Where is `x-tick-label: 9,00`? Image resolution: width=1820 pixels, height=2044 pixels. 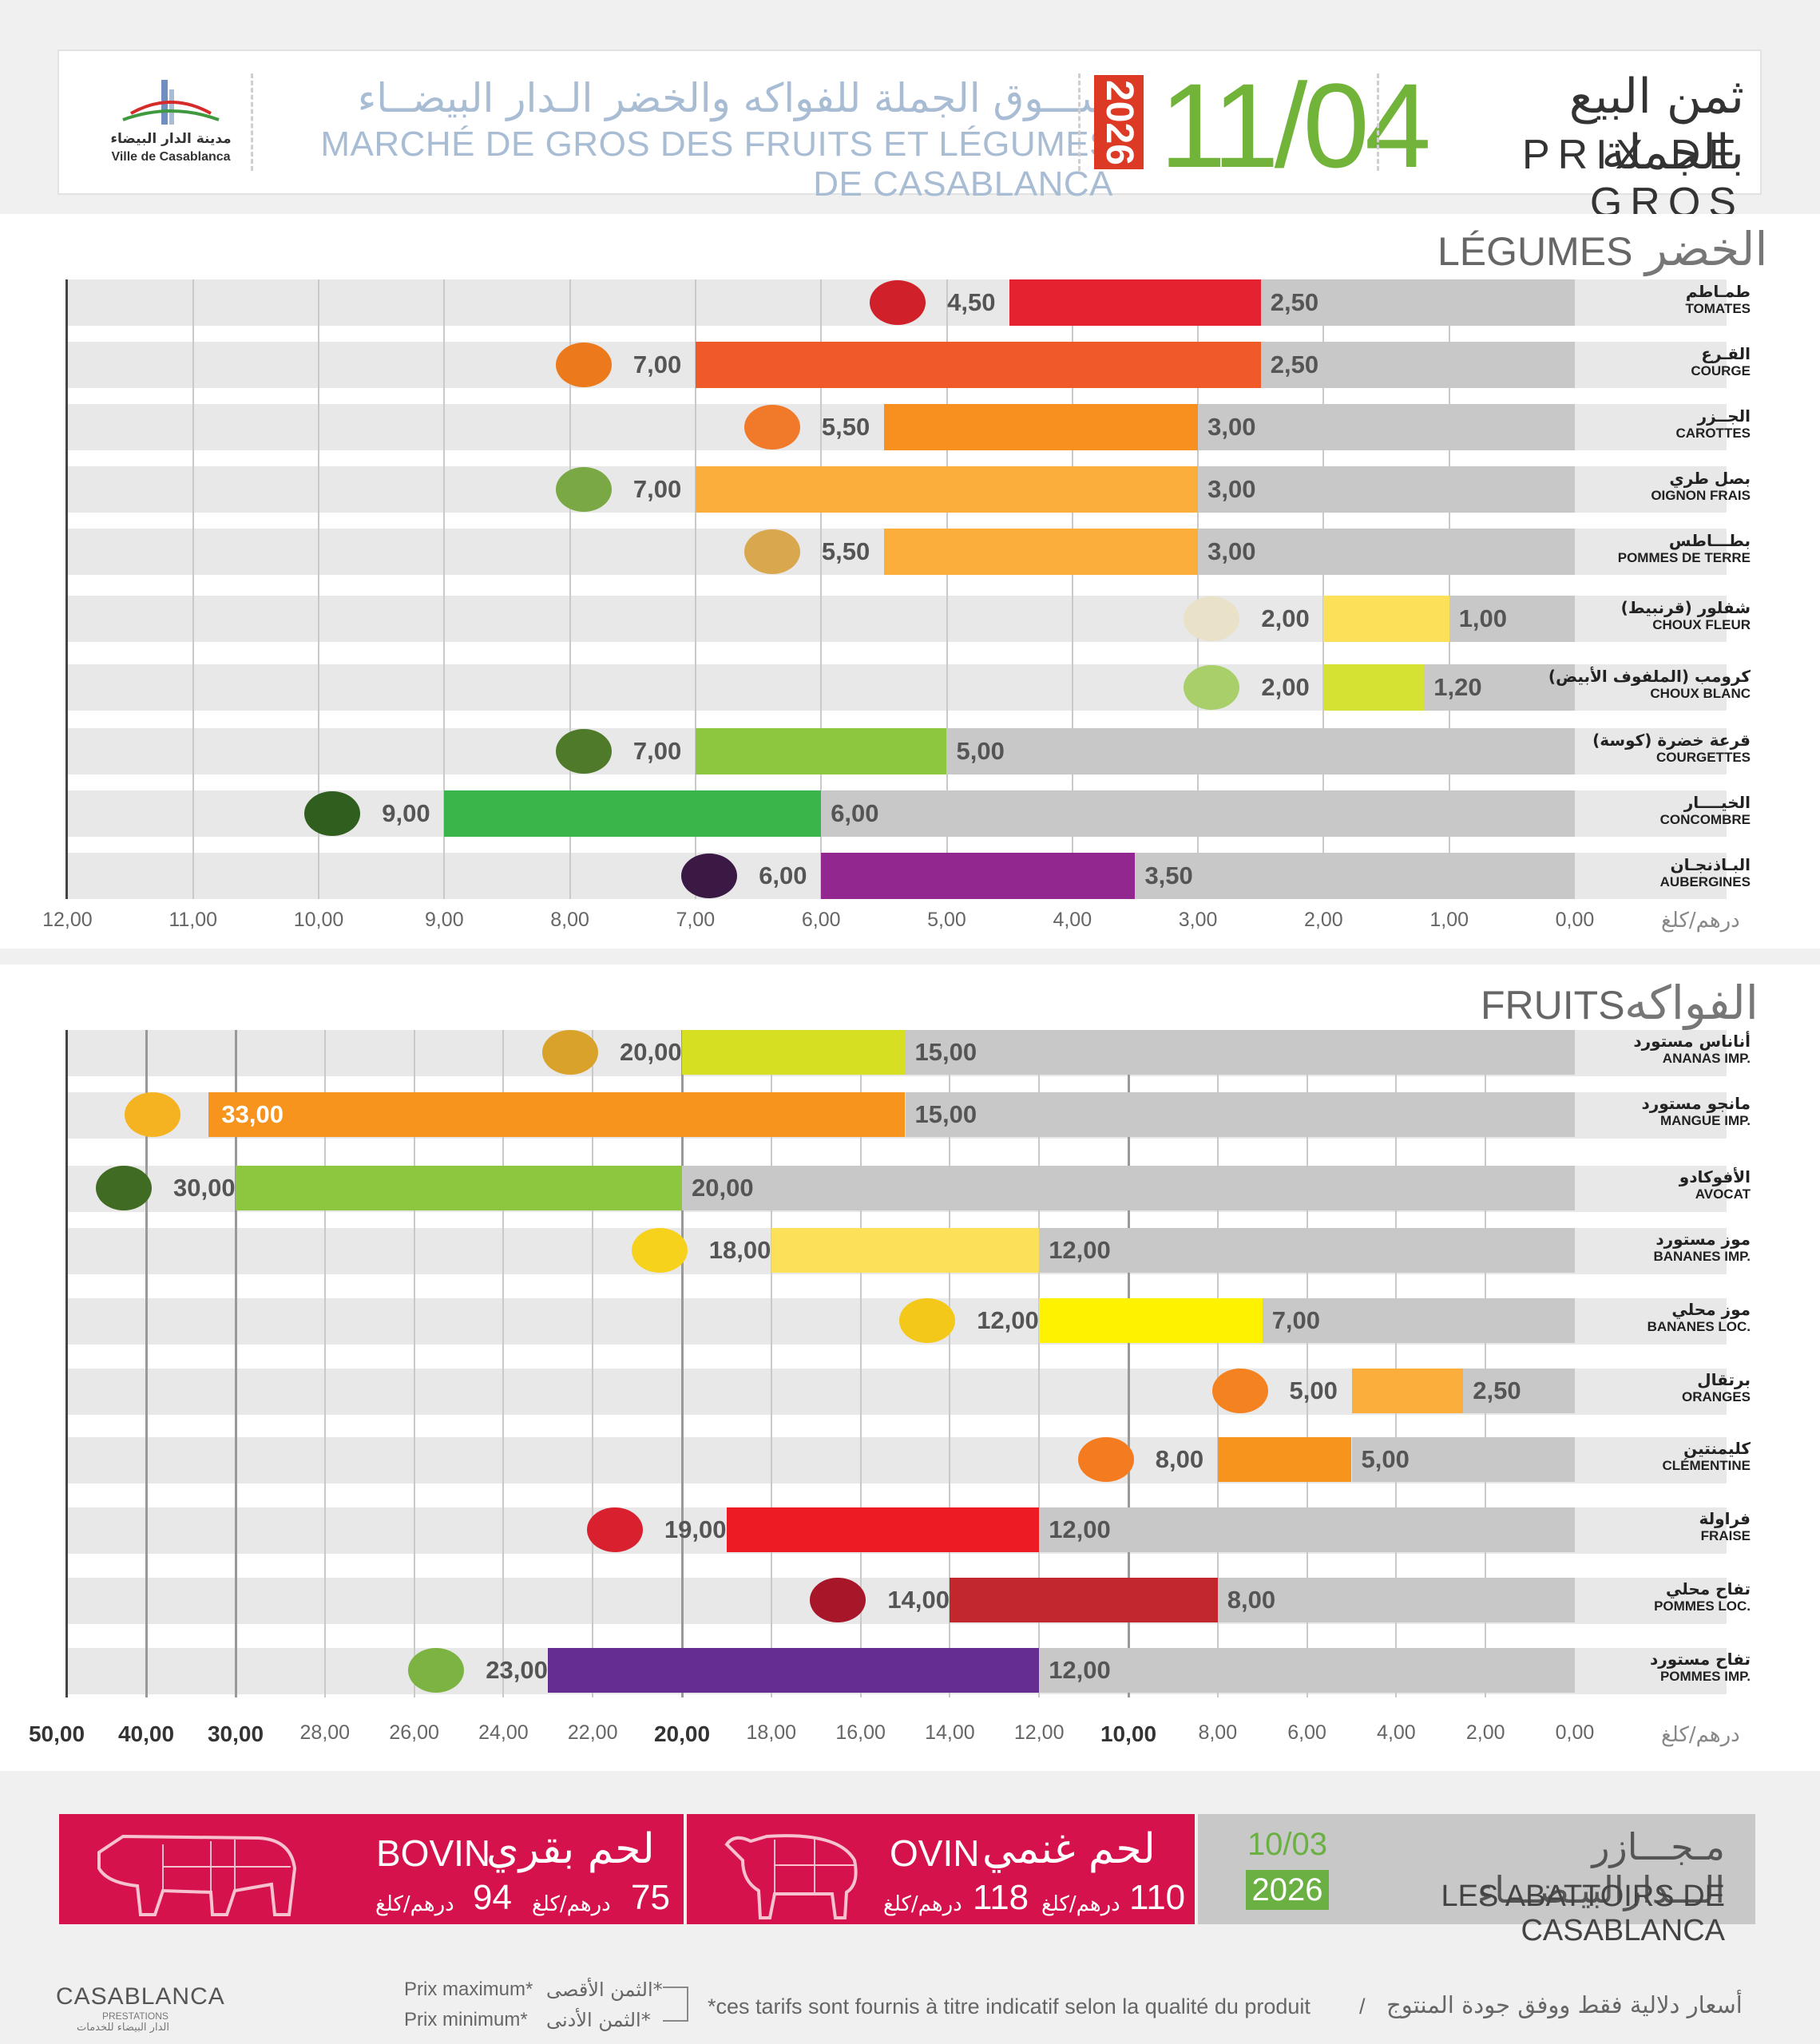 x-tick-label: 9,00 is located at coordinates (444, 920).